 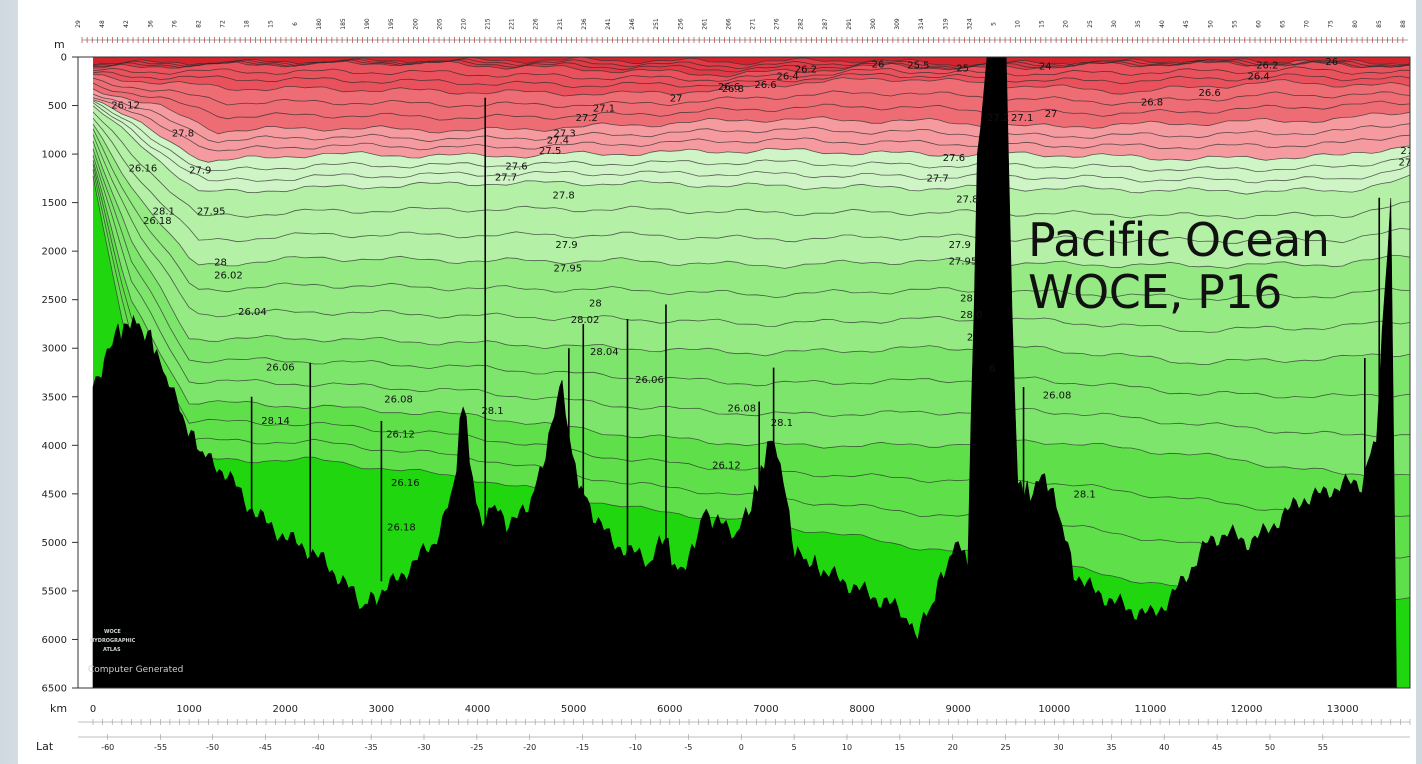 What do you see at coordinates (1379, 24) in the screenshot?
I see `station-label: 85` at bounding box center [1379, 24].